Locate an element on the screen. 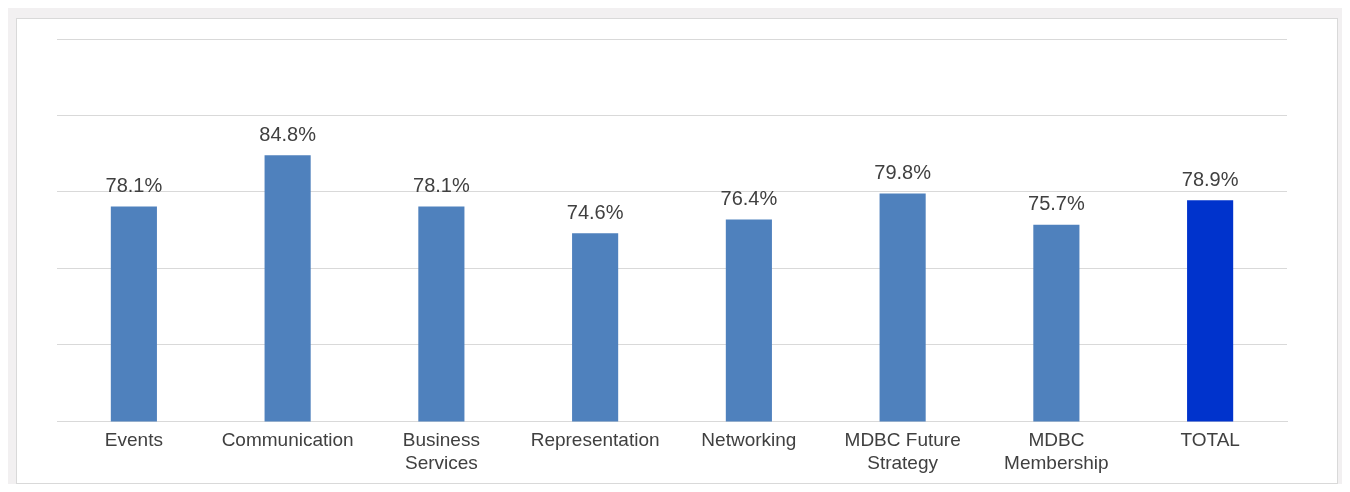  x-tick-label: Representation is located at coordinates (595, 440).